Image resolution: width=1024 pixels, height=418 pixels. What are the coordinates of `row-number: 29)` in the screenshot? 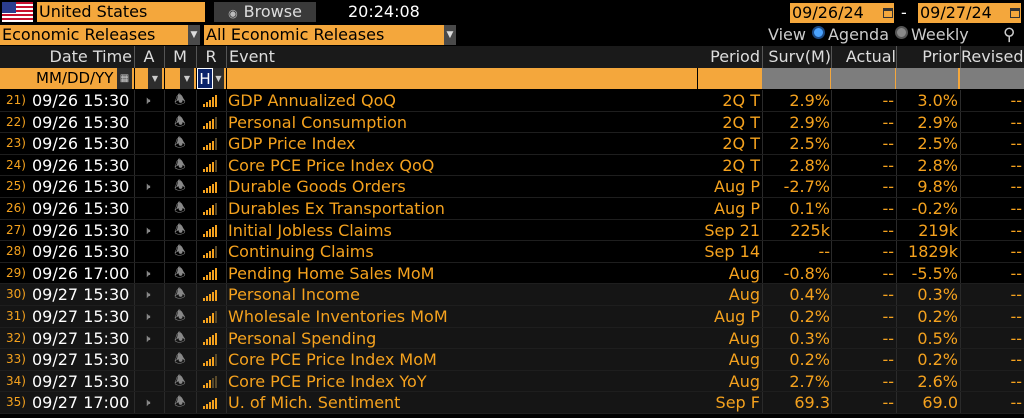 It's located at (16, 272).